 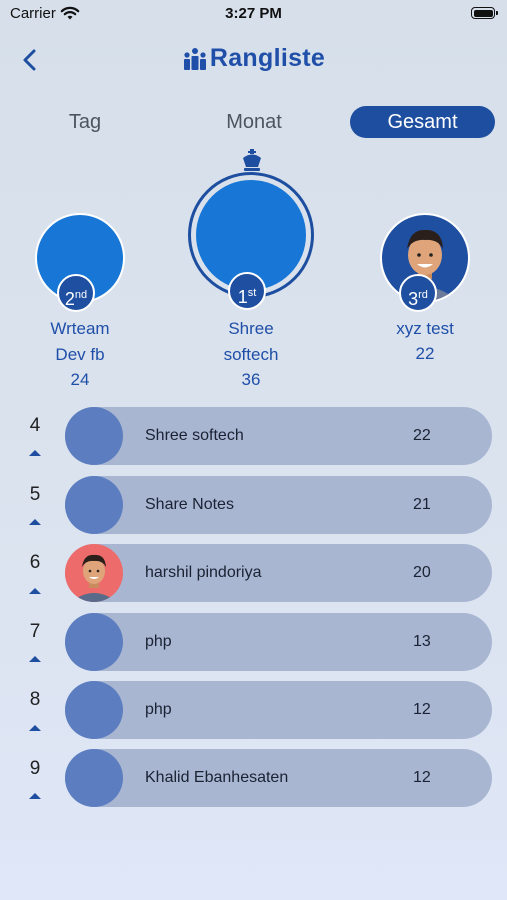 I want to click on first-place-name: Shree softech, so click(x=251, y=341).